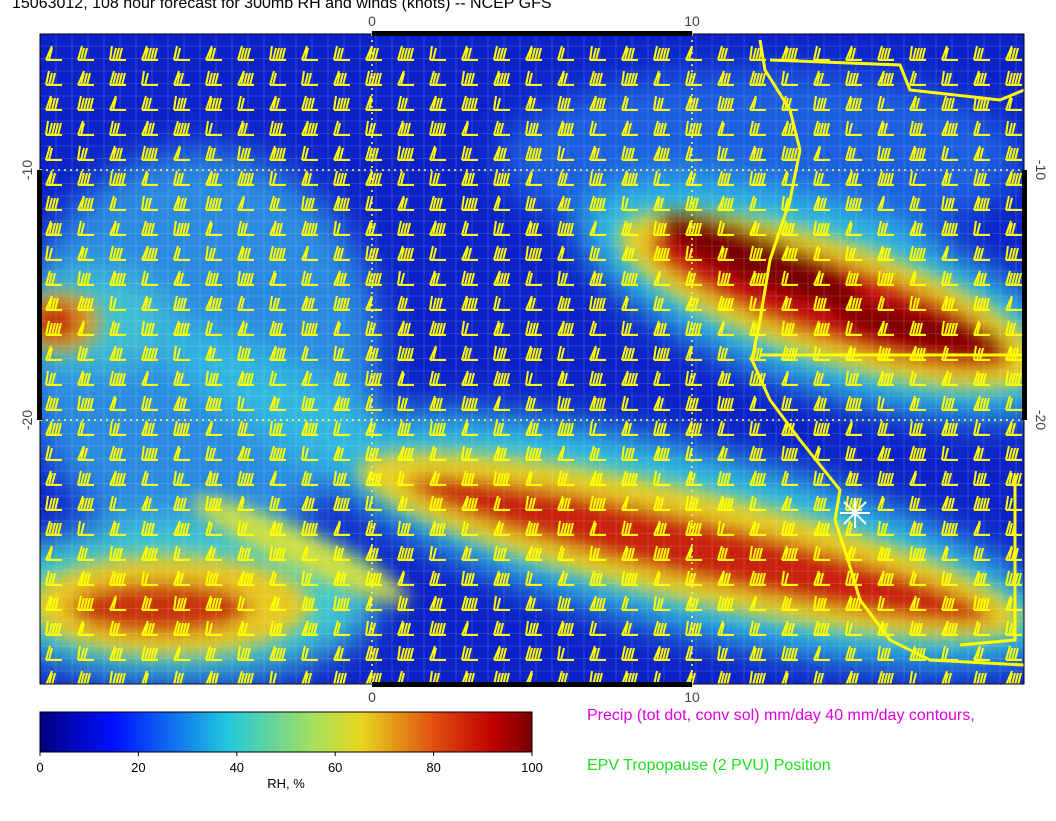 The width and height of the screenshot is (1056, 821). I want to click on x-tick-label: 10, so click(692, 21).